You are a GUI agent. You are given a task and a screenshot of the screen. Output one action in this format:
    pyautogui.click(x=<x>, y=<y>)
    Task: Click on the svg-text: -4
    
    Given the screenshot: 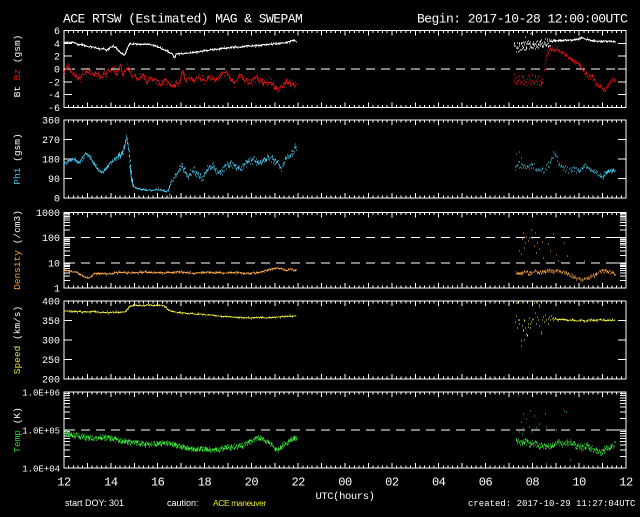 What is the action you would take?
    pyautogui.click(x=54, y=96)
    